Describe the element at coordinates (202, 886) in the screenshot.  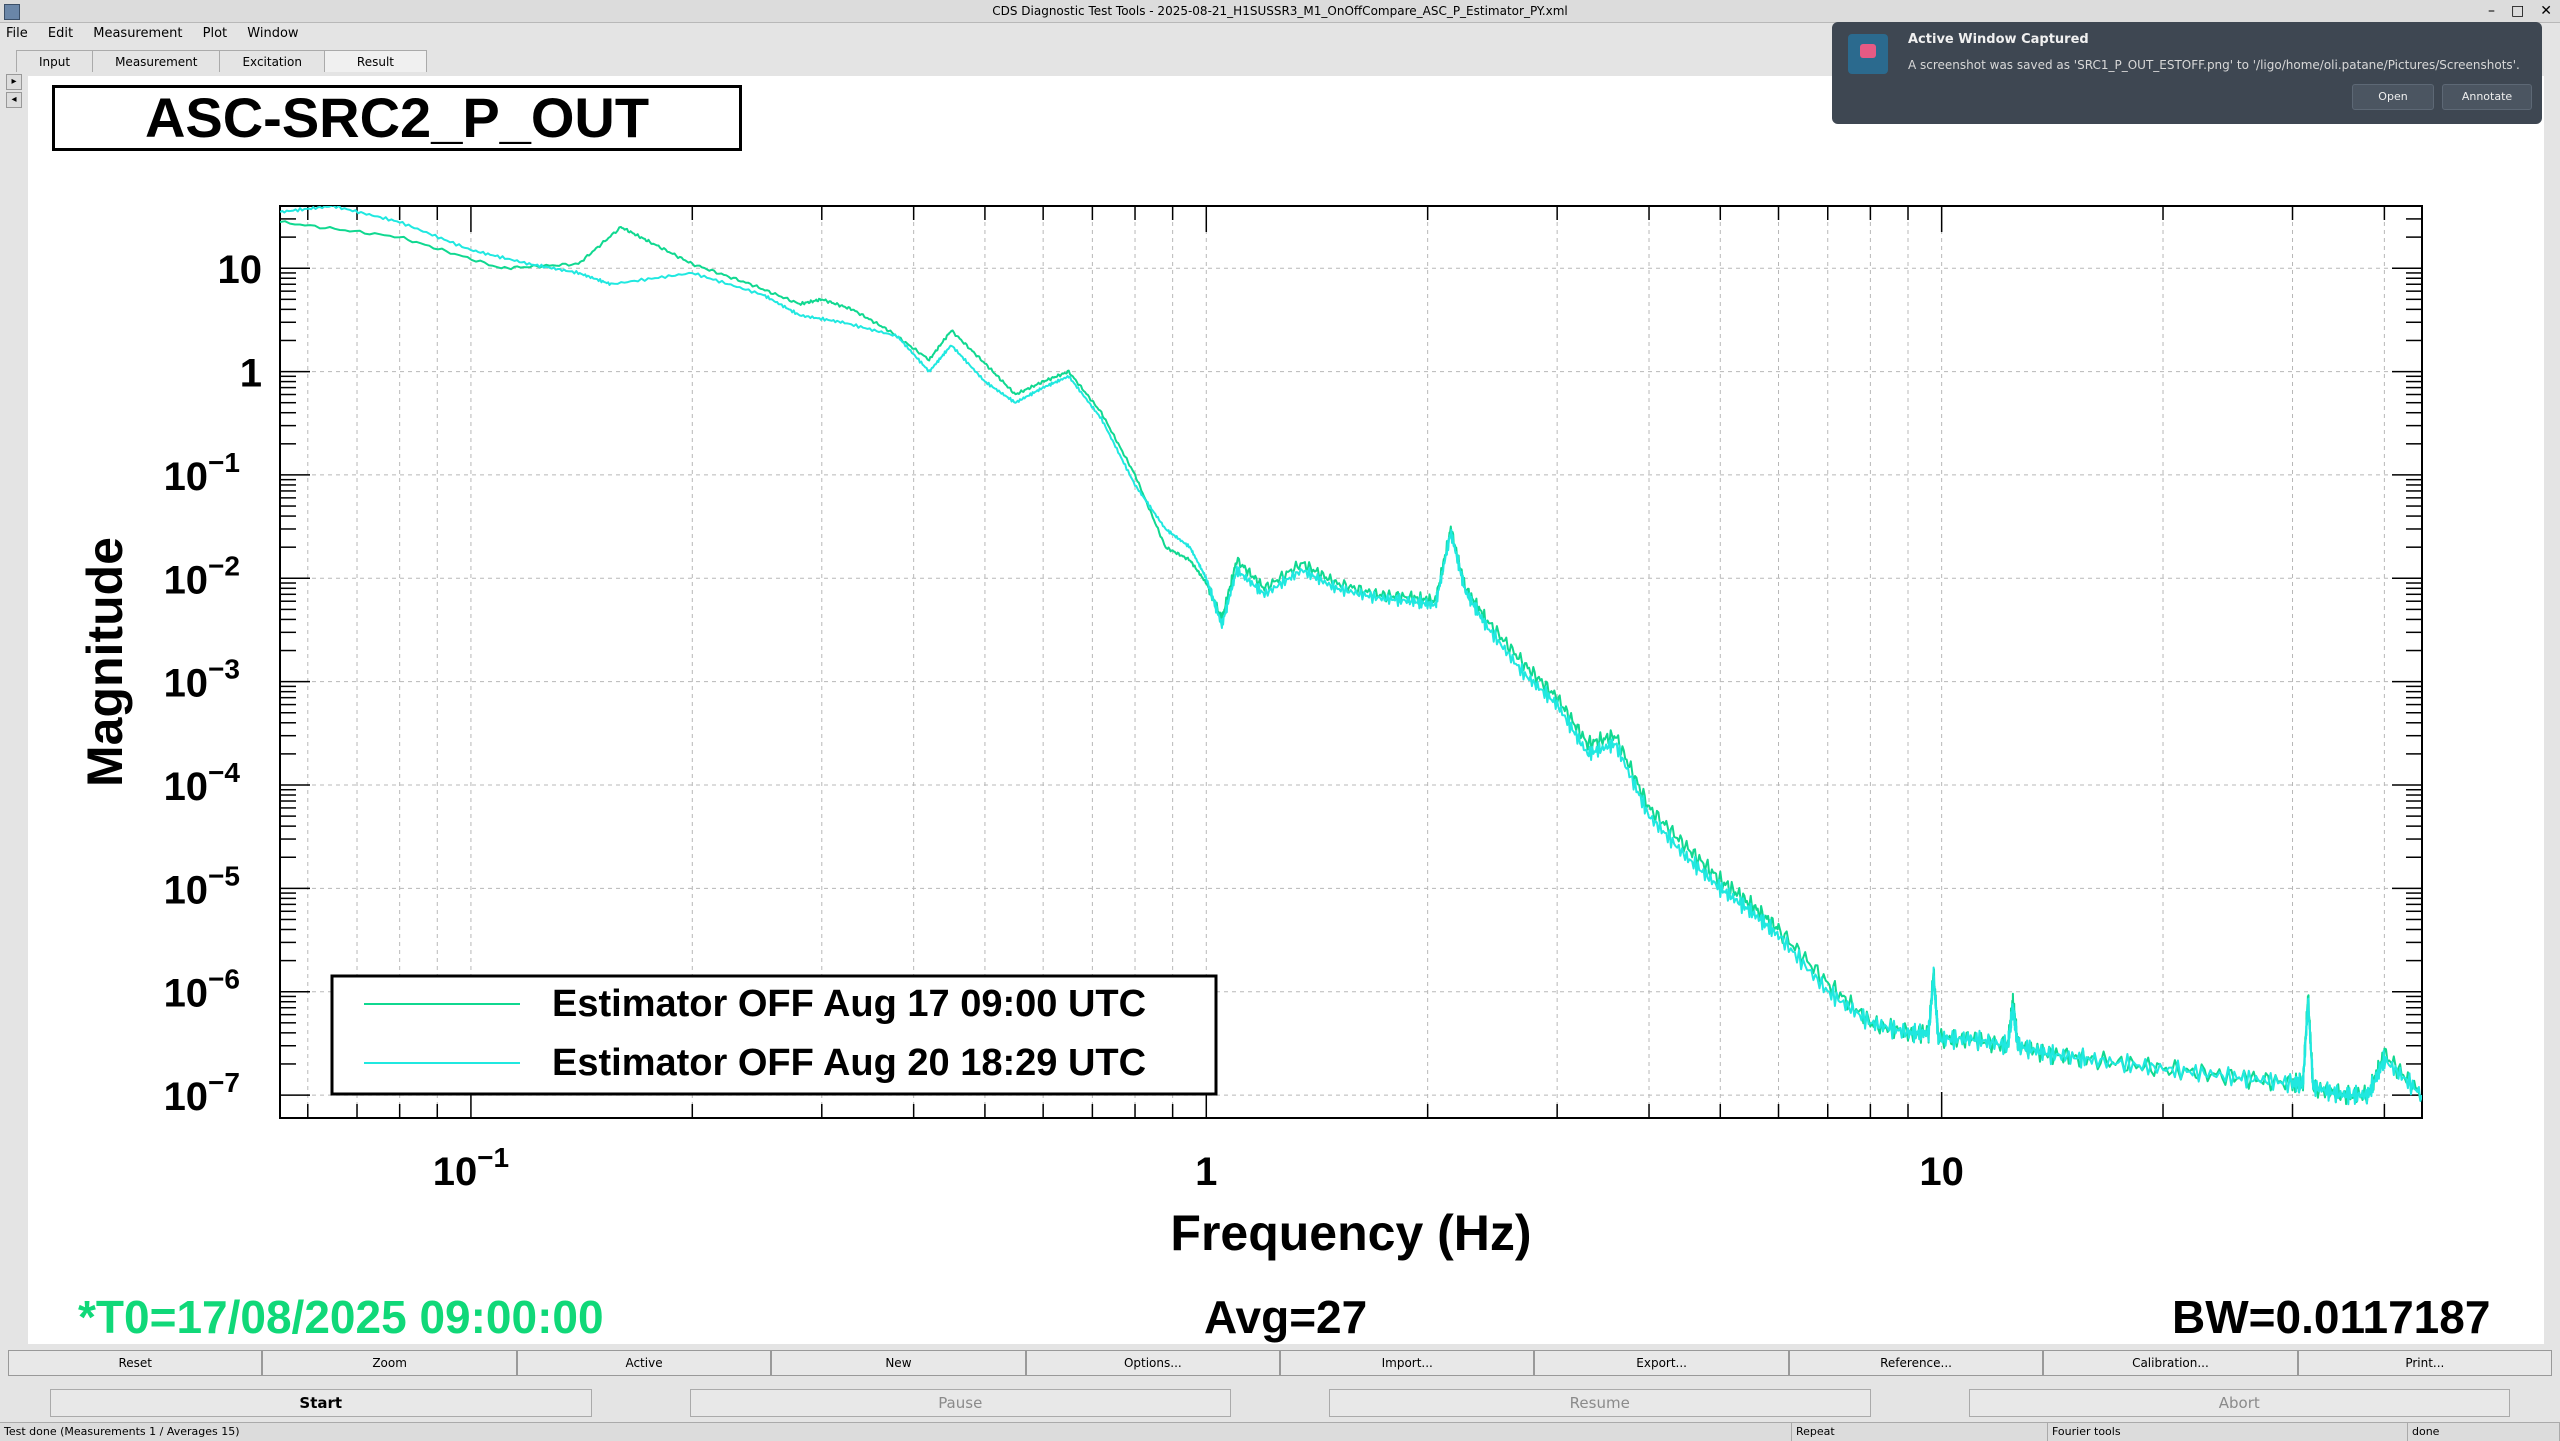
I see `y-tick-label: 10⁻⁵` at that location.